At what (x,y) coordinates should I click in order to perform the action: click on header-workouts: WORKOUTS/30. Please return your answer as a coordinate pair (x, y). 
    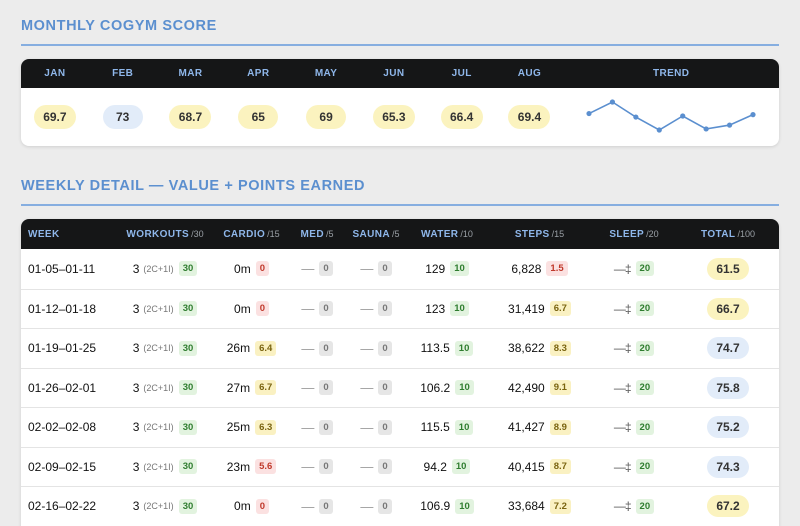
    Looking at the image, I should click on (165, 234).